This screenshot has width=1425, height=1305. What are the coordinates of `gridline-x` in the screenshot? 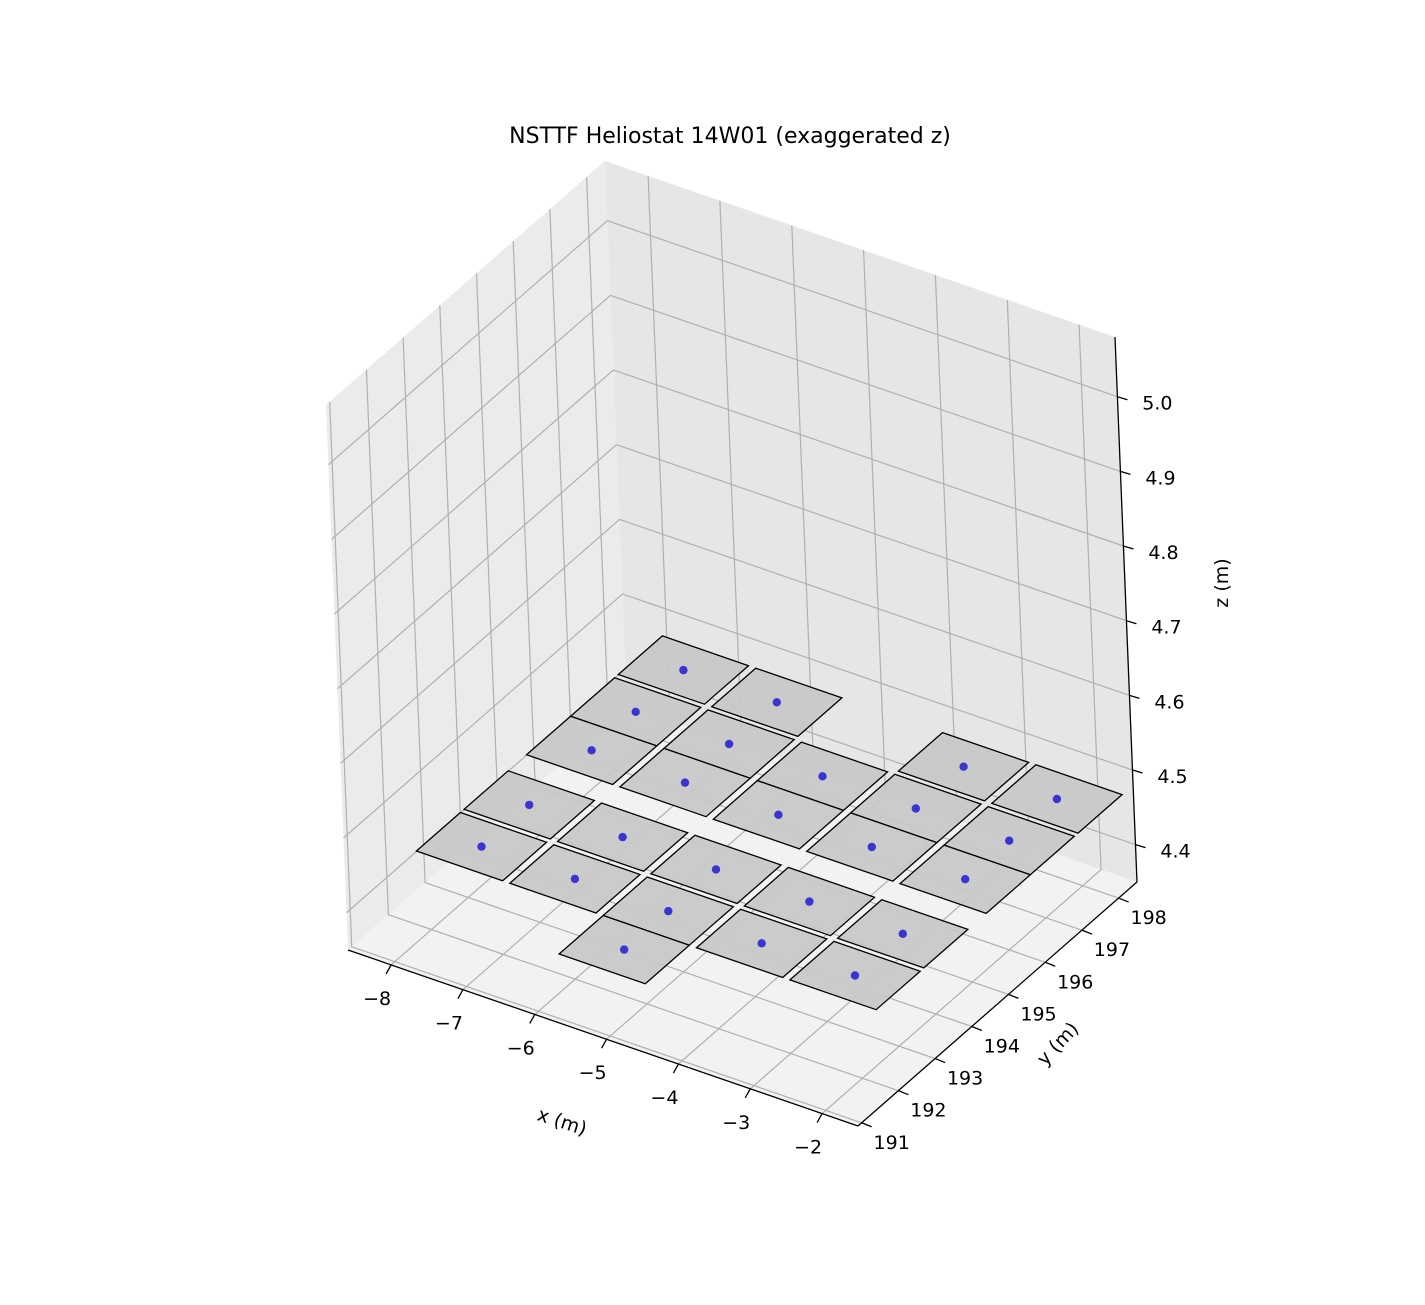 It's located at (961, 719).